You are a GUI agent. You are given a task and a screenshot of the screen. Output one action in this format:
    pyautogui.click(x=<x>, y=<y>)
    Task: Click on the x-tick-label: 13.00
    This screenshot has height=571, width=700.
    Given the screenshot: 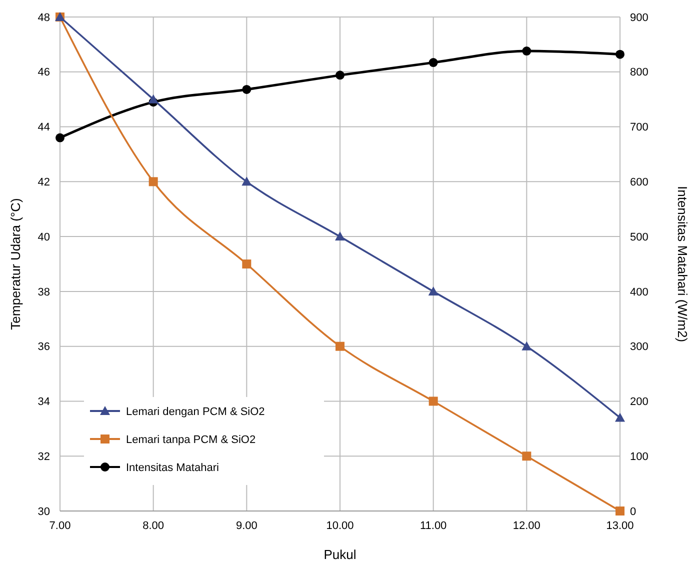 What is the action you would take?
    pyautogui.click(x=620, y=526)
    